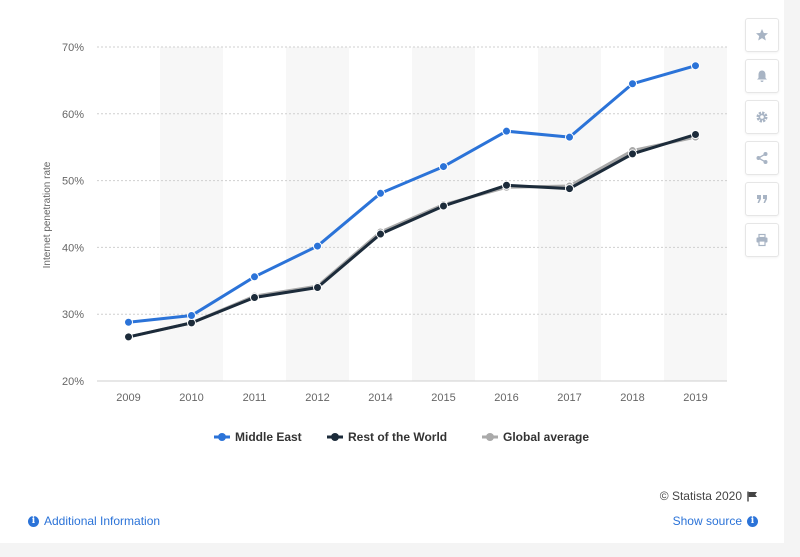  What do you see at coordinates (752, 496) in the screenshot?
I see `flag-icon` at bounding box center [752, 496].